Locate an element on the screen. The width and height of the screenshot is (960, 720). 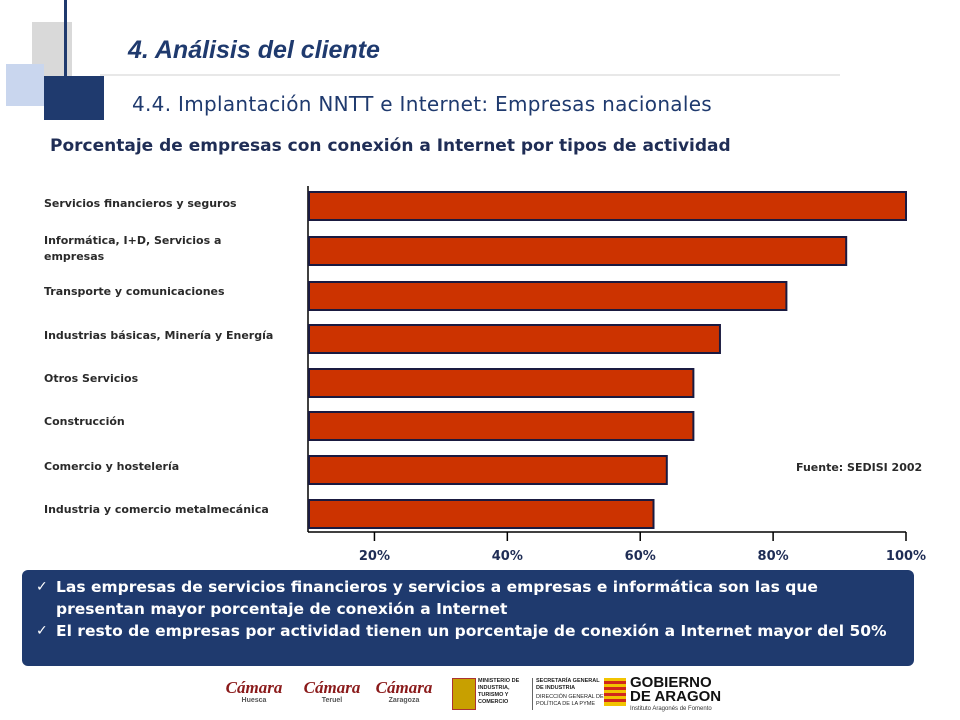
category-label: Construcción is located at coordinates (84, 421).